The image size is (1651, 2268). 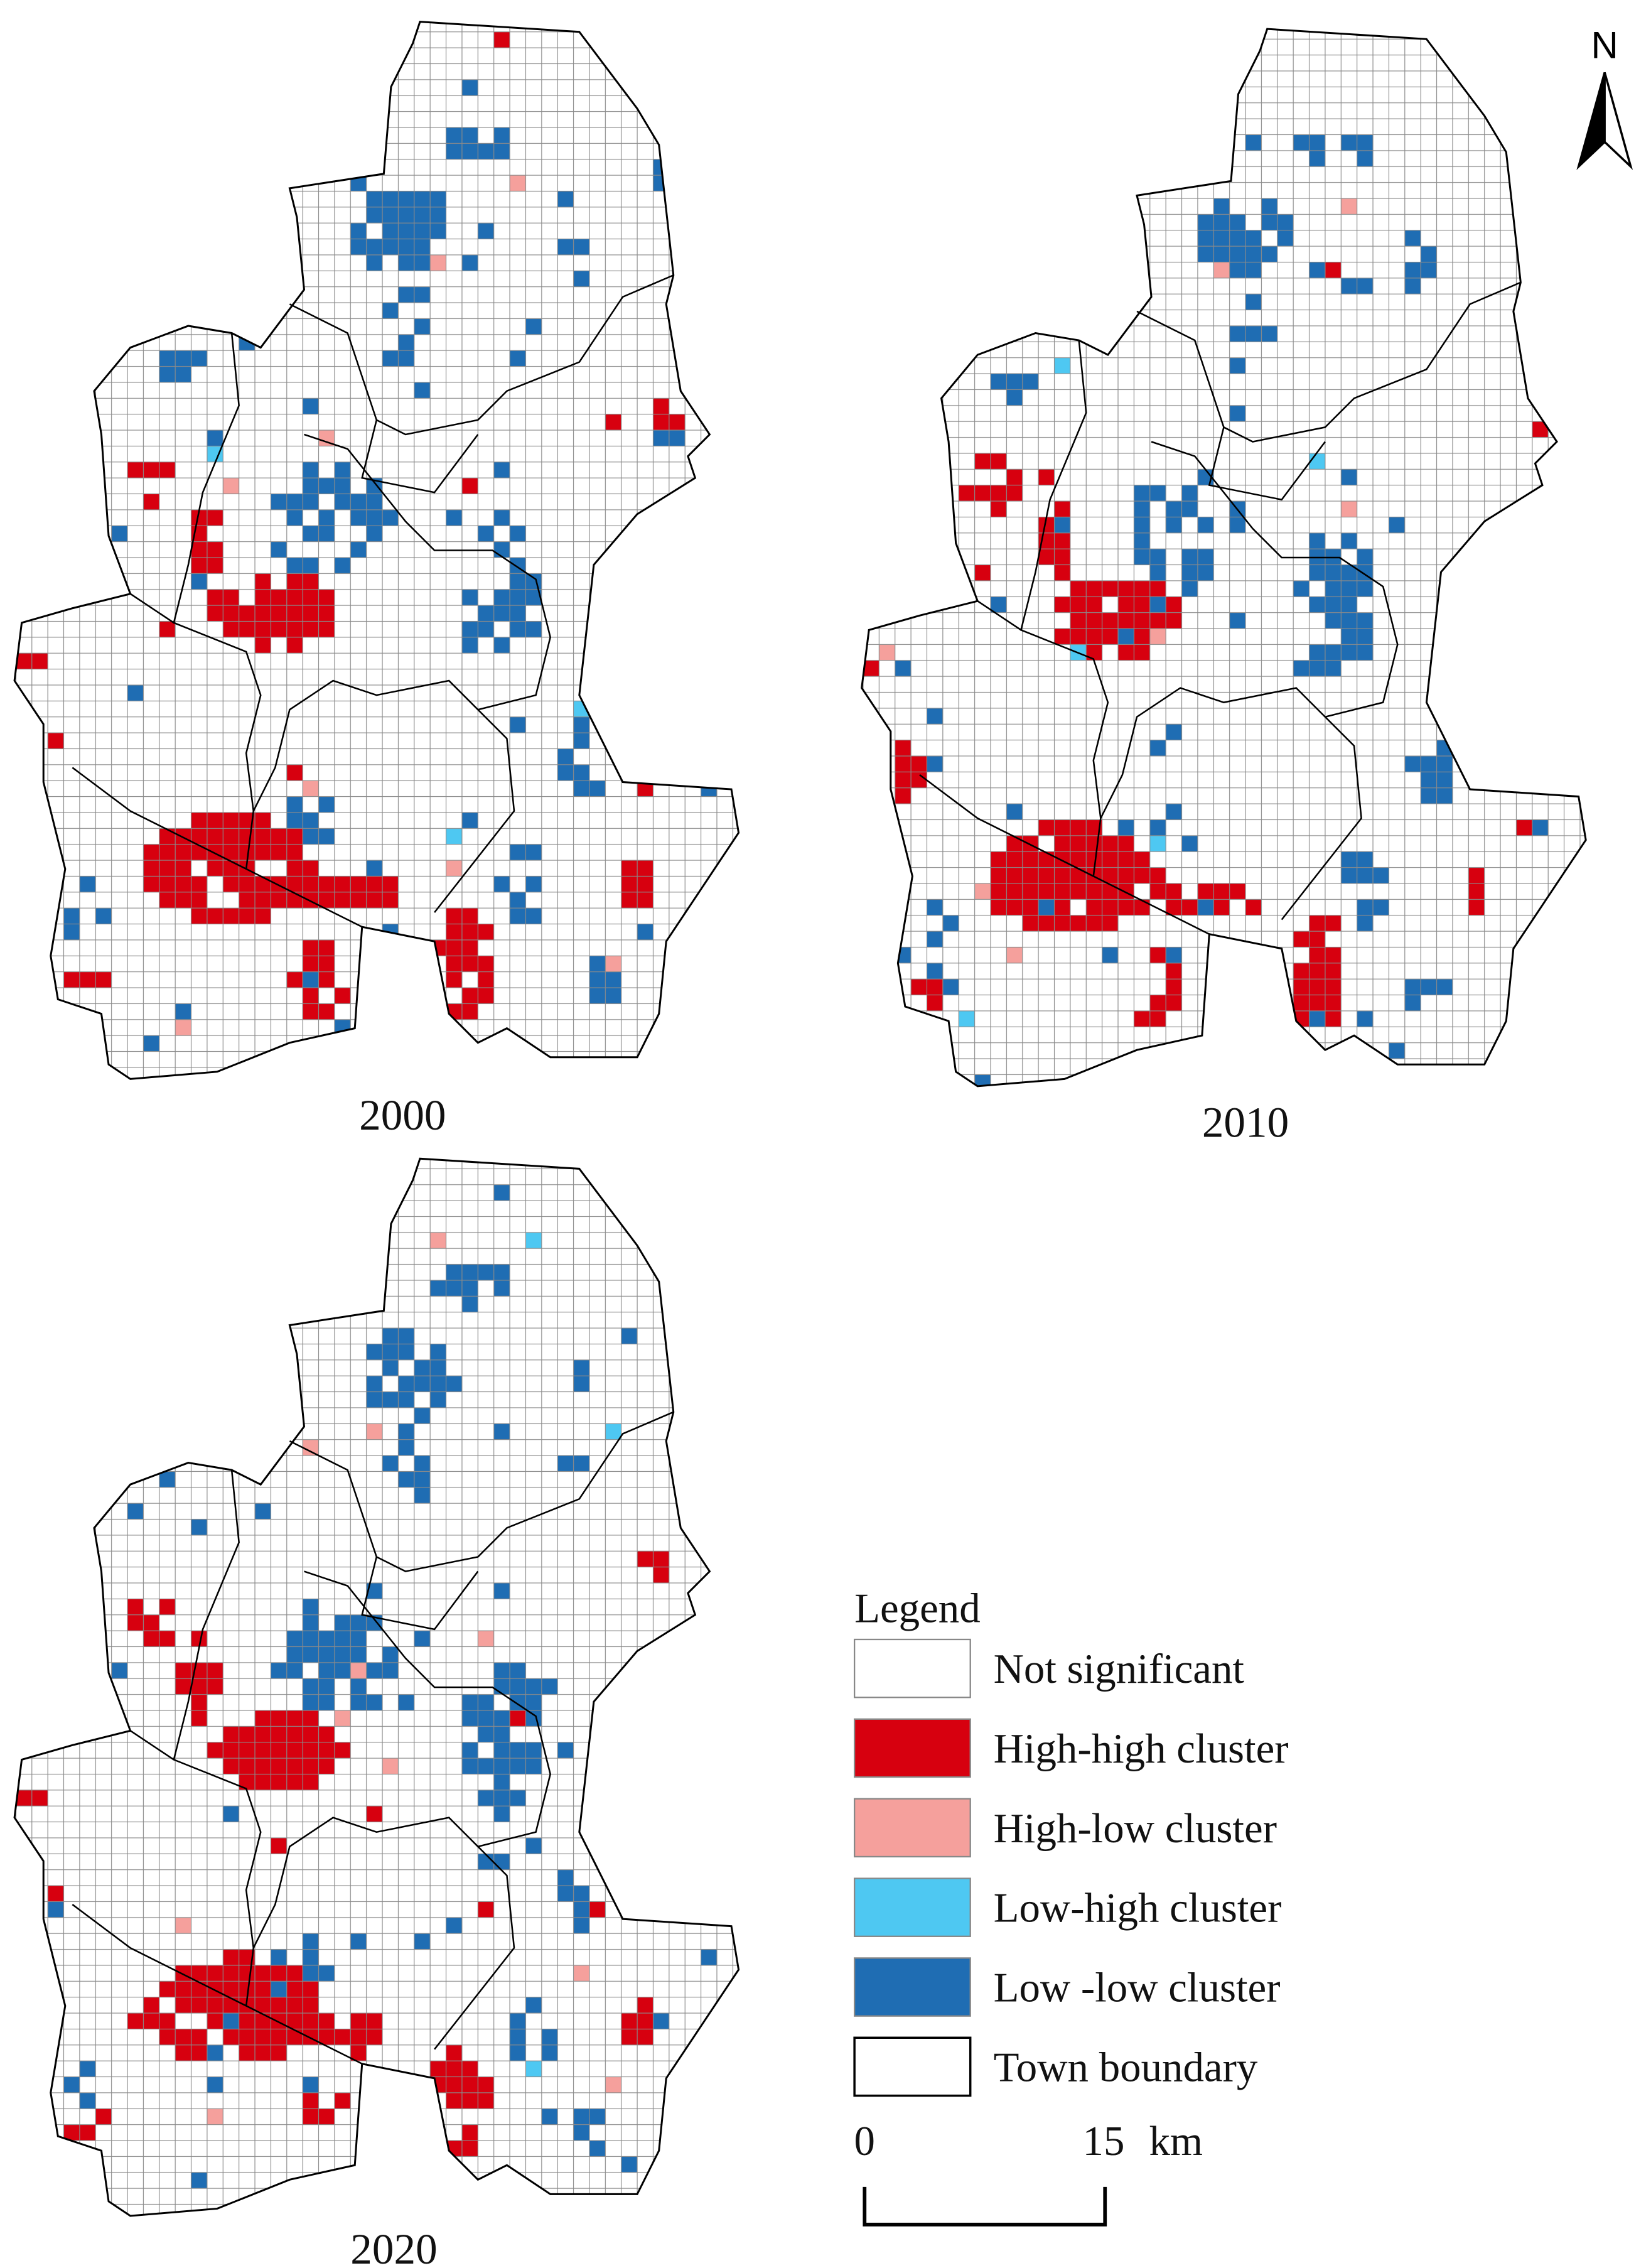 I want to click on north-label: N, so click(x=1604, y=45).